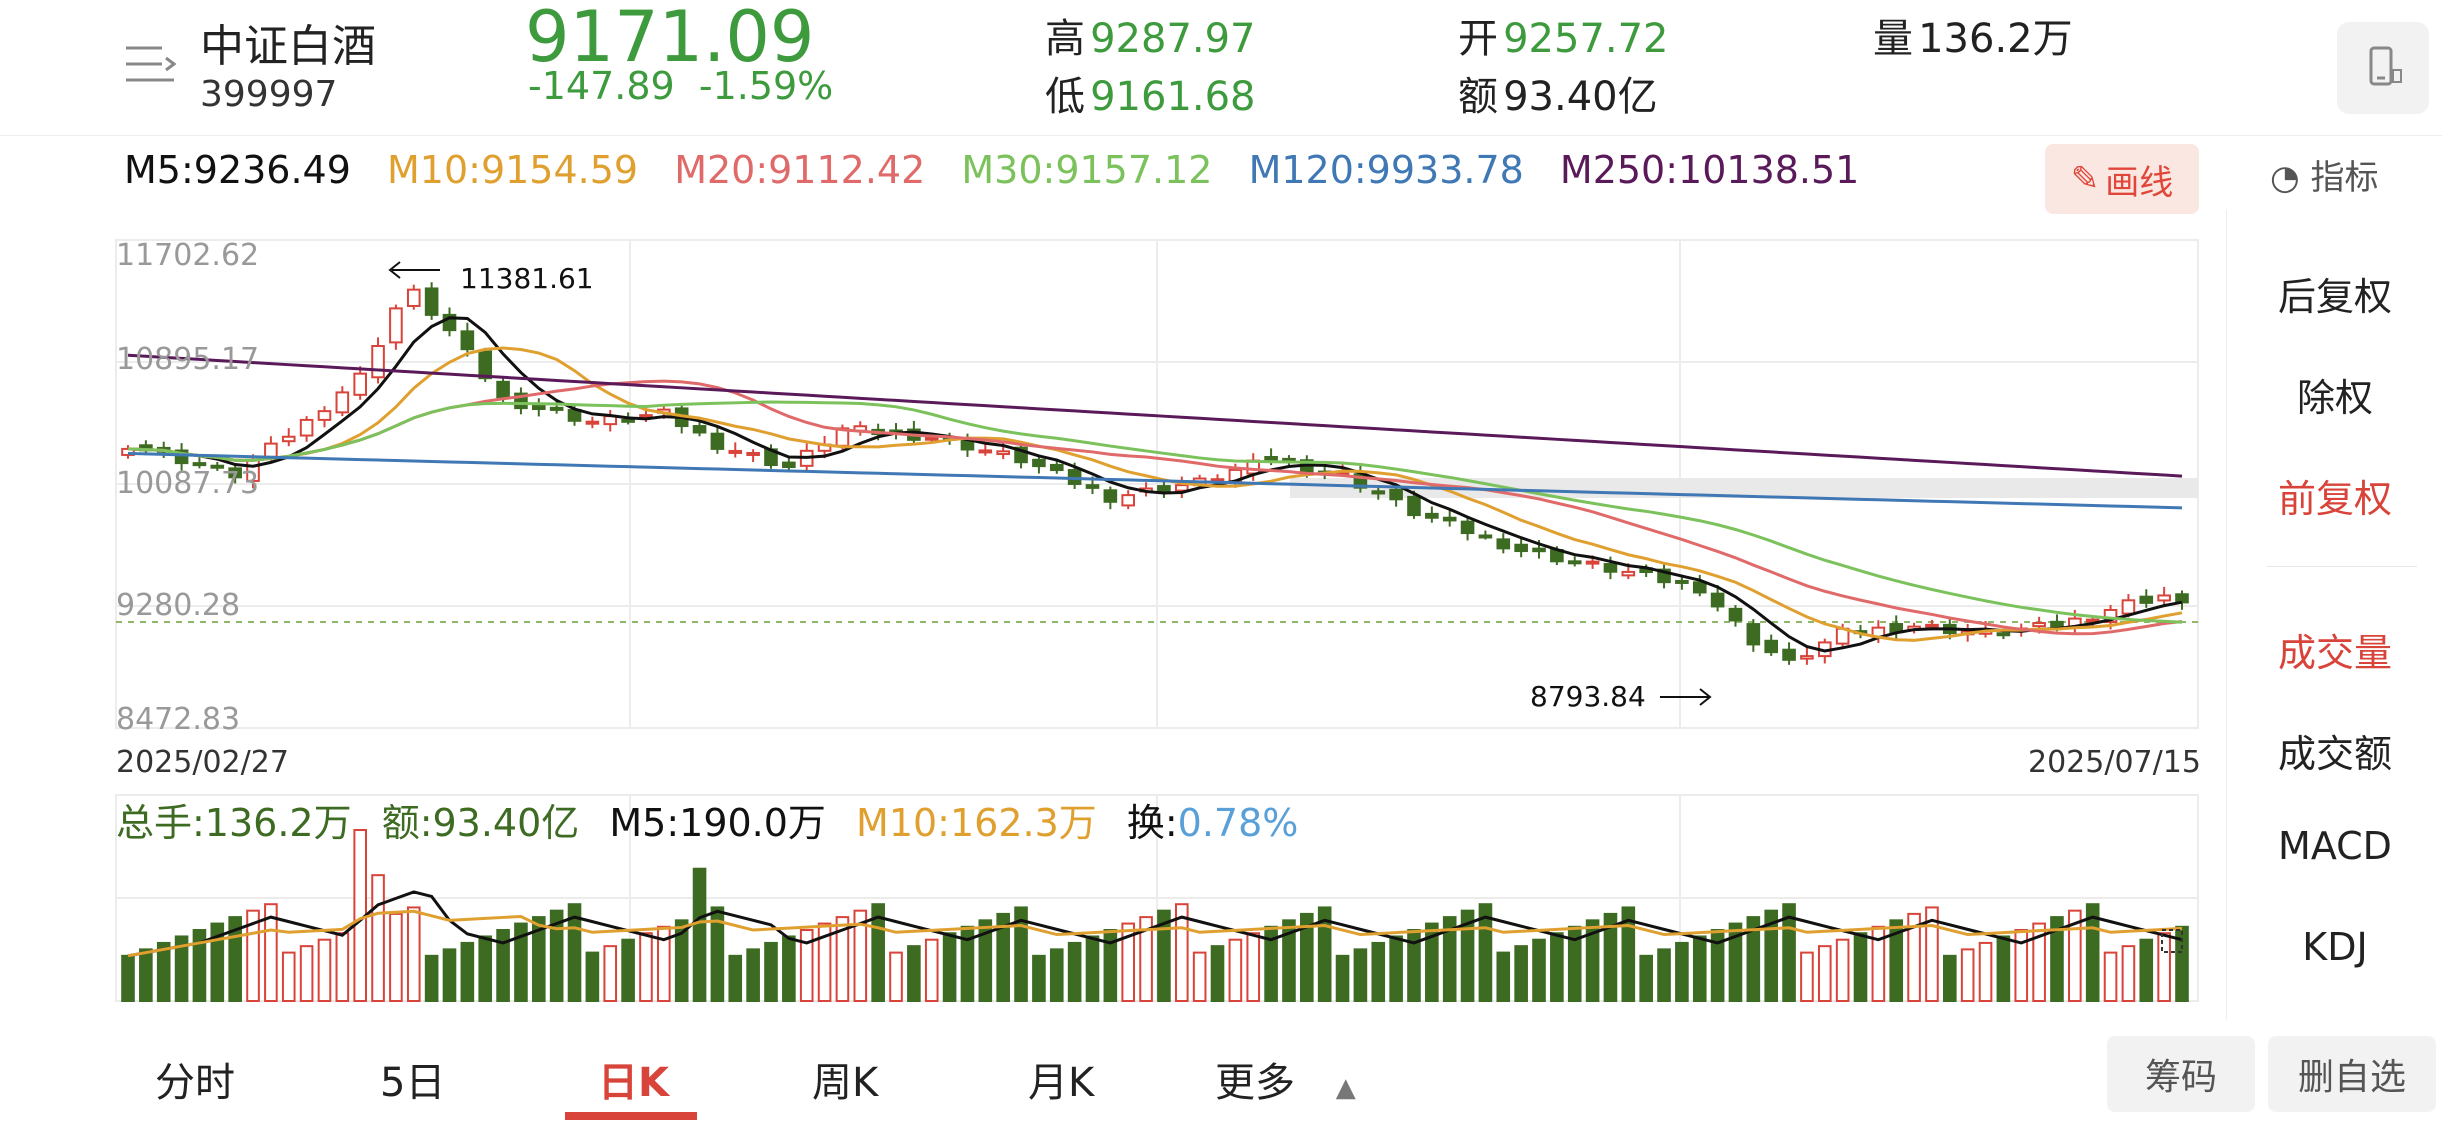 This screenshot has height=1122, width=2442. Describe the element at coordinates (150, 64) in the screenshot. I see `menu-icon` at that location.